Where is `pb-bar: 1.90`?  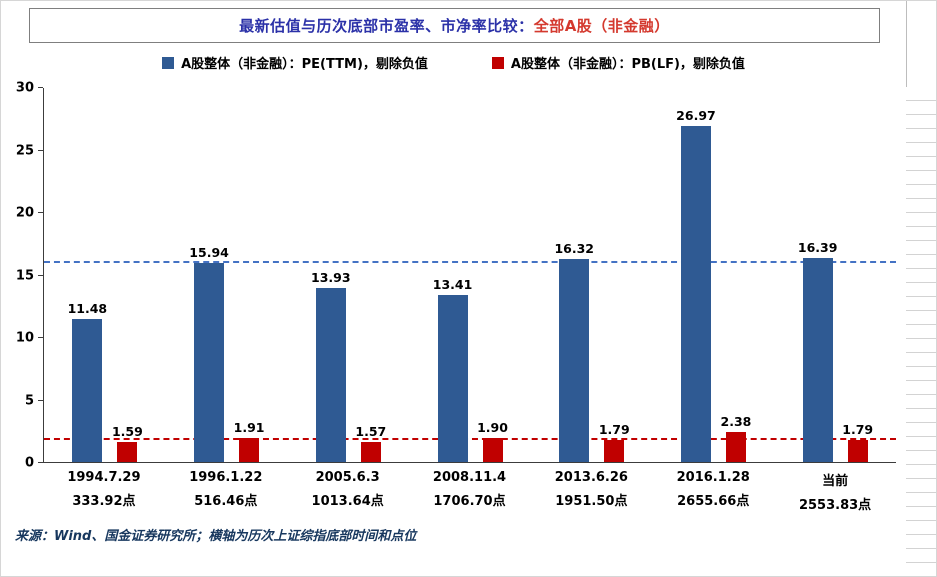
pb-bar: 1.90 is located at coordinates (492, 441).